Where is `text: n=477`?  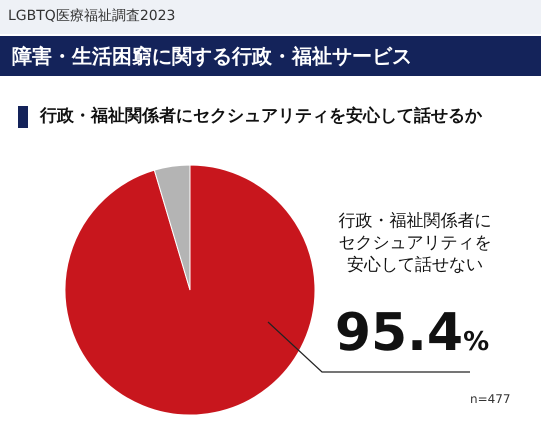
text: n=477 is located at coordinates (490, 399).